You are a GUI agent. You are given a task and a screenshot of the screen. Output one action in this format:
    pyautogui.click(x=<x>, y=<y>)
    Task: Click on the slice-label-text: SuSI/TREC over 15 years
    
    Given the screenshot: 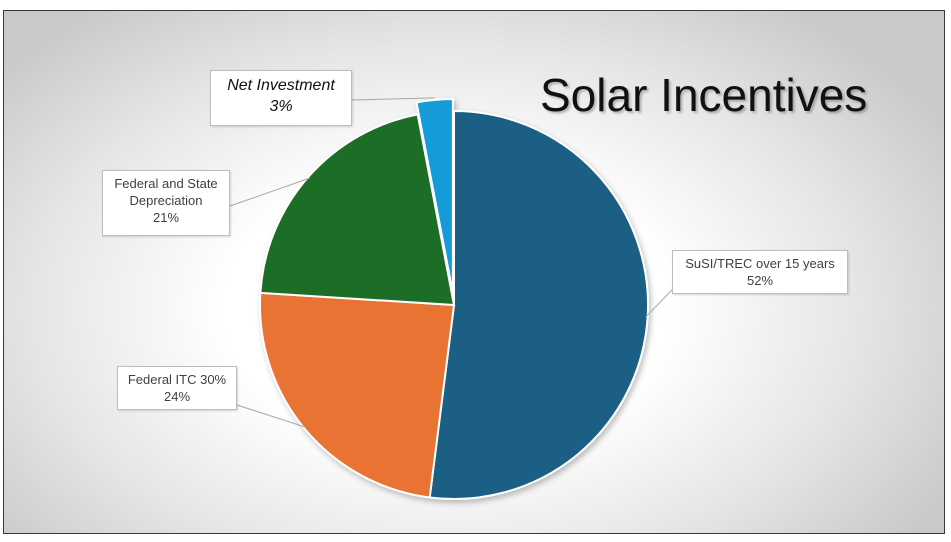 What is the action you would take?
    pyautogui.click(x=760, y=263)
    